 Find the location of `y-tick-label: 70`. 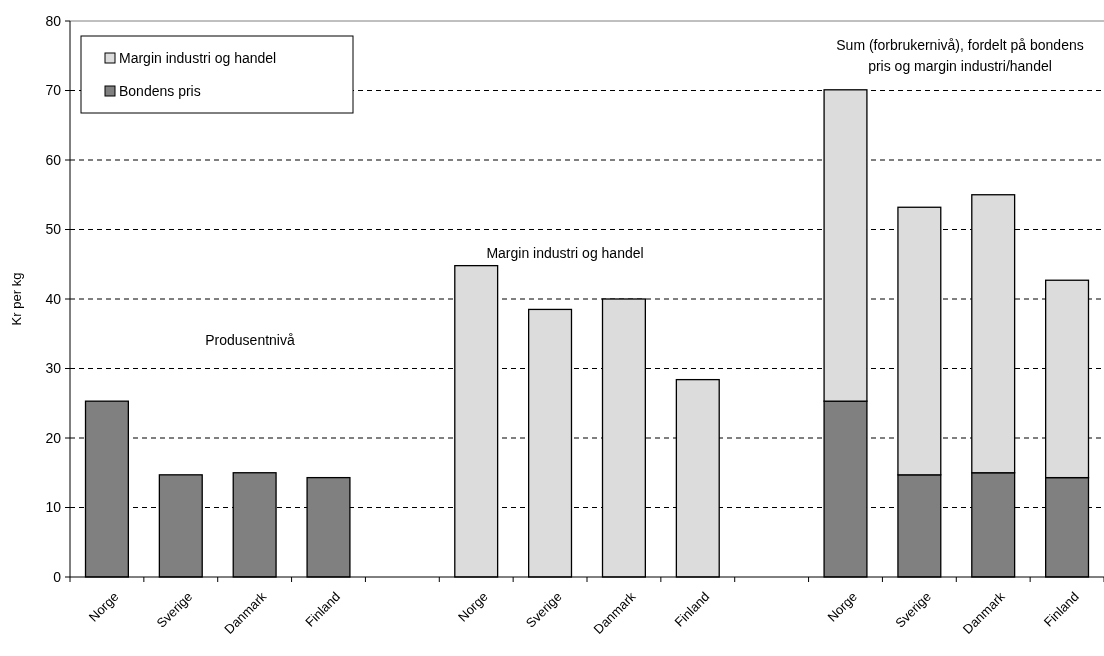

y-tick-label: 70 is located at coordinates (53, 90).